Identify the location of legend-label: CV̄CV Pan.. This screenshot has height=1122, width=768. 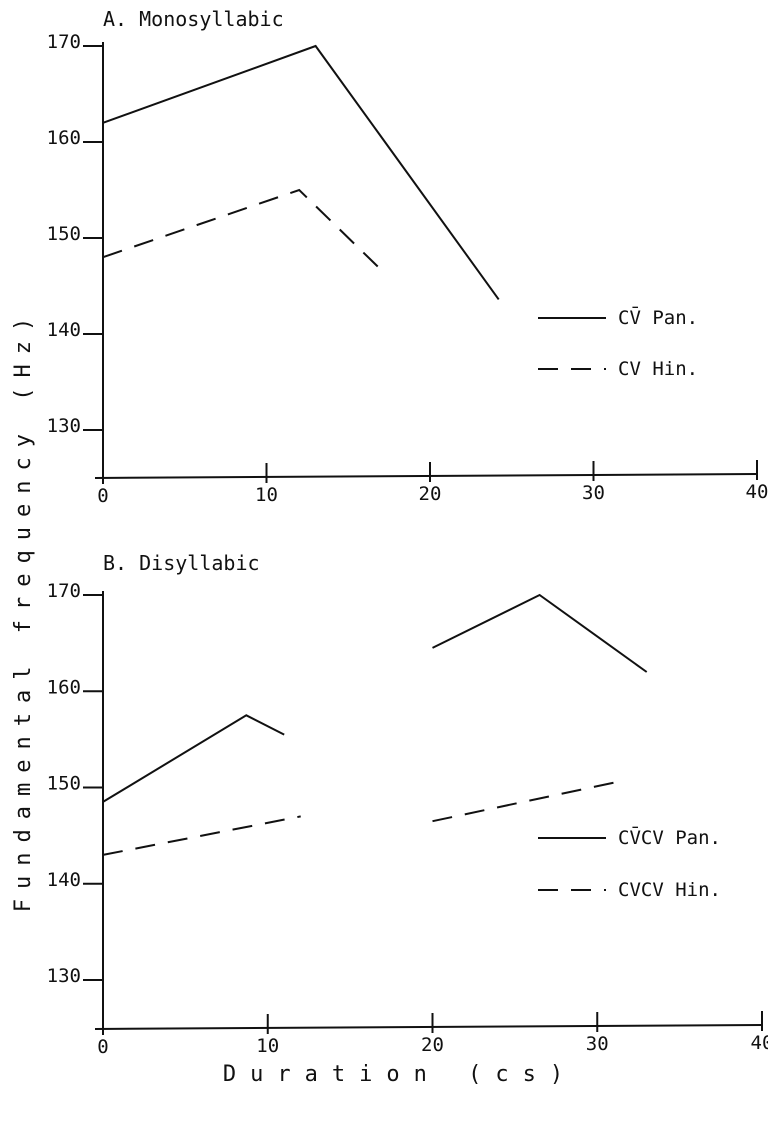
(669, 837).